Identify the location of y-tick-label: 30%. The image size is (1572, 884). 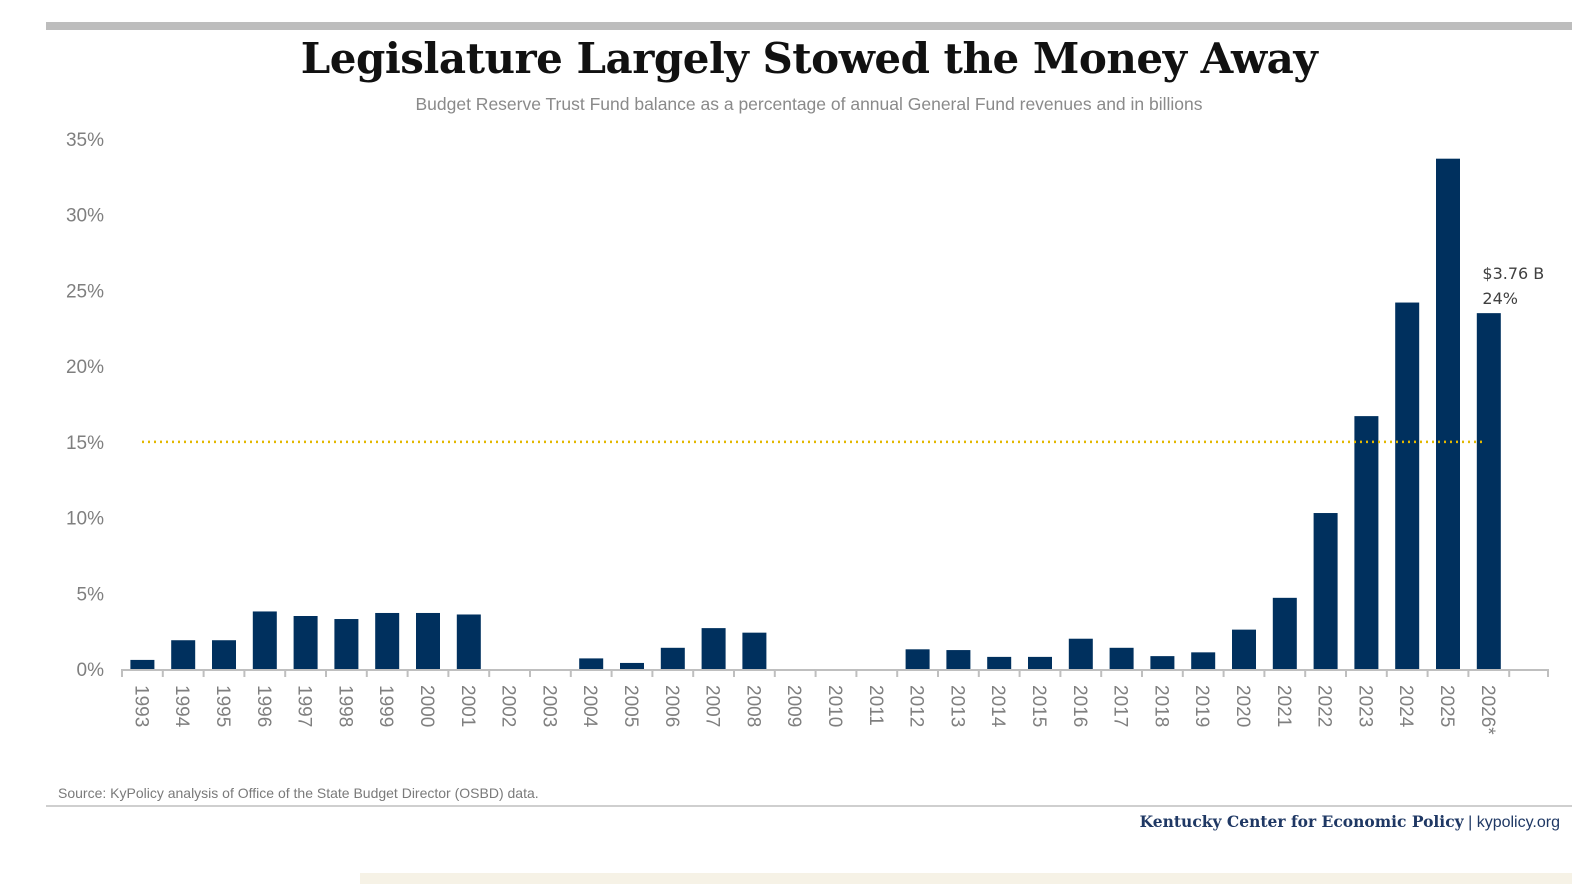
(85, 216).